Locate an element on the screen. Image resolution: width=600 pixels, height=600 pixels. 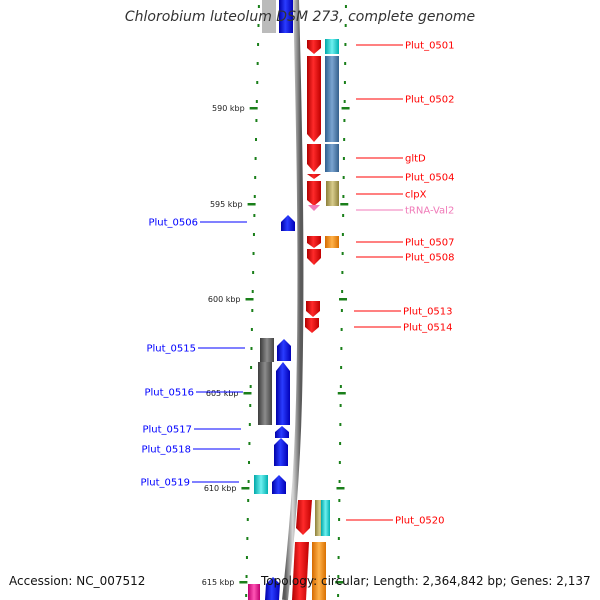
gene-label-plut-0518: Plut_0518 is located at coordinates (166, 450).